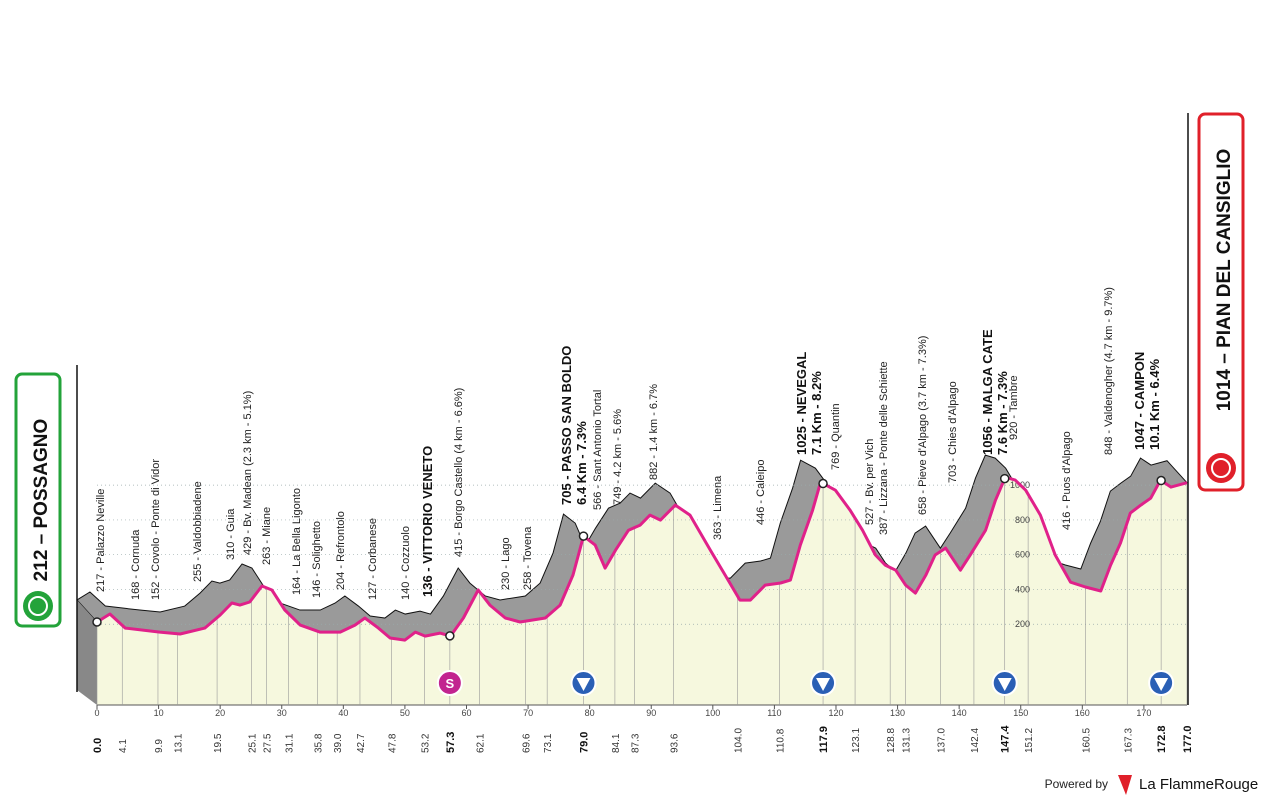  Describe the element at coordinates (1128, 740) in the screenshot. I see `km-label: 167.3` at that location.